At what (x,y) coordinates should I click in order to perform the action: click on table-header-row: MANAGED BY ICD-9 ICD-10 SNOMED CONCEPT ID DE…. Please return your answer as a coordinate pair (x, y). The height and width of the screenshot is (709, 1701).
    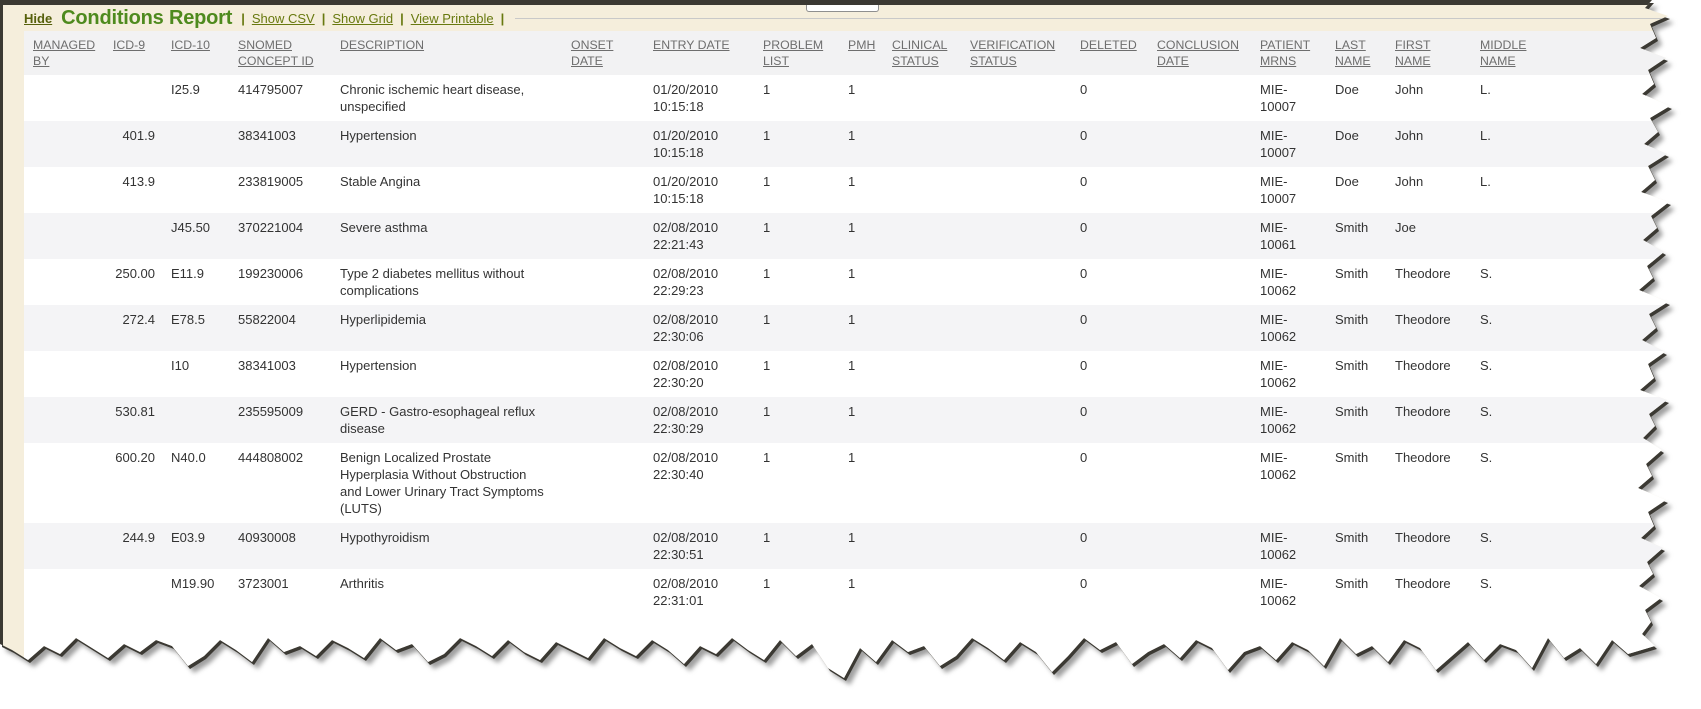
    Looking at the image, I should click on (847, 53).